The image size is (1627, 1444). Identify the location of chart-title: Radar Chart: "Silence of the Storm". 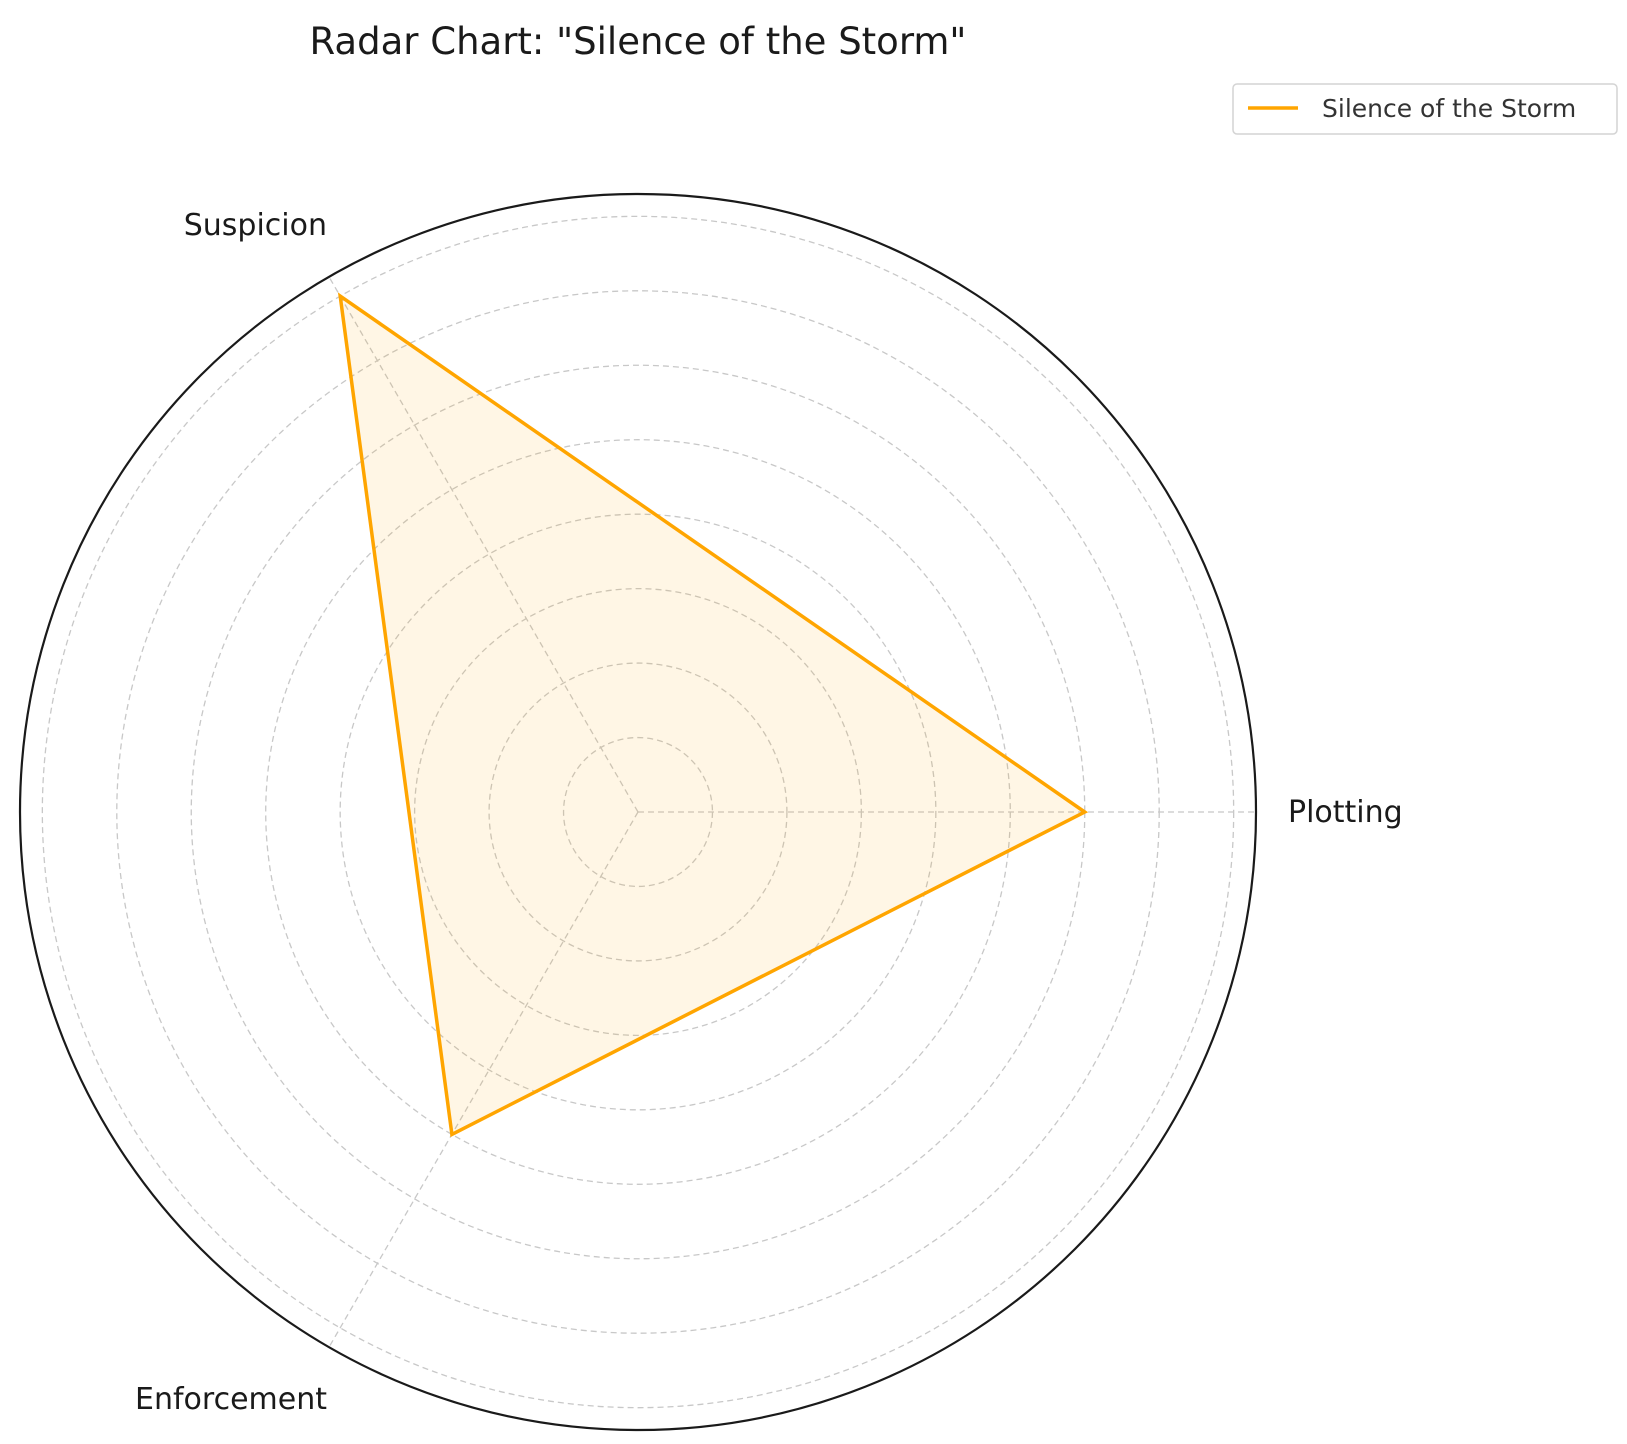
(638, 41).